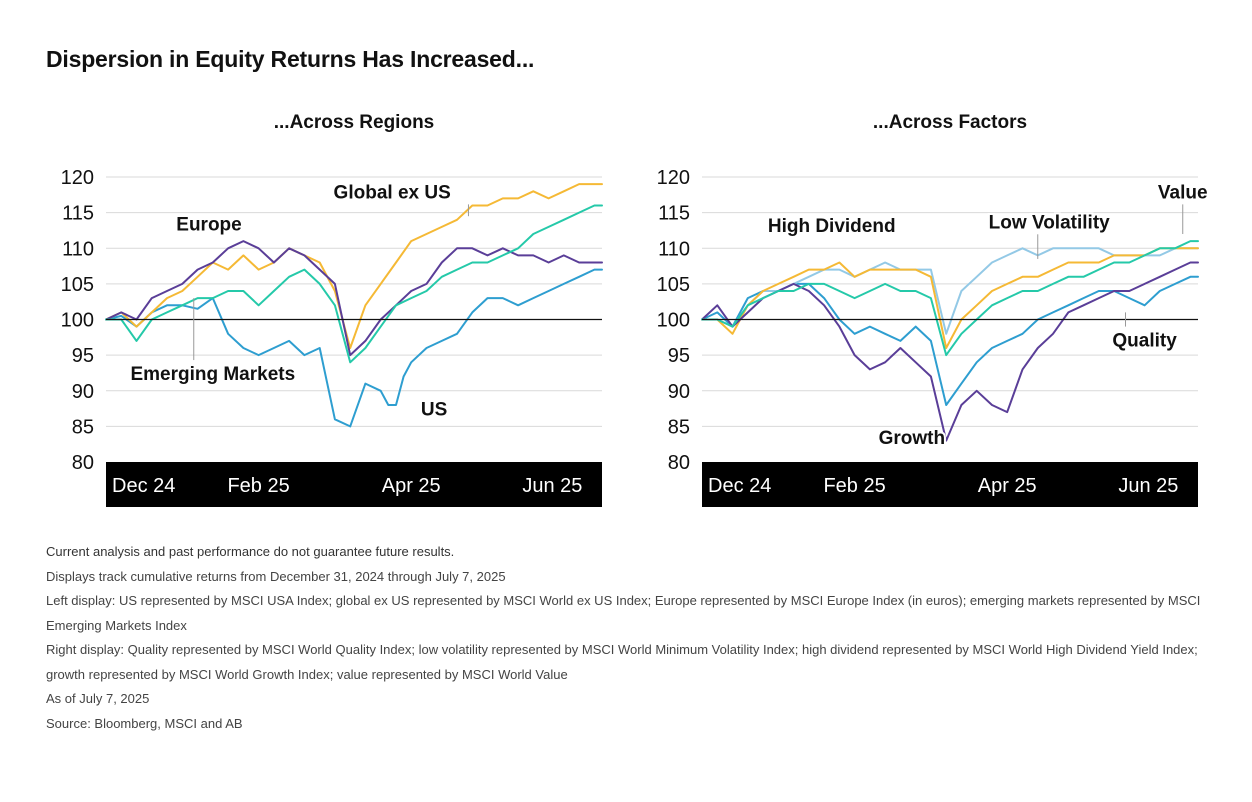 The image size is (1252, 802). What do you see at coordinates (212, 374) in the screenshot?
I see `chart-regions-label-emerging-markets: Emerging Markets` at bounding box center [212, 374].